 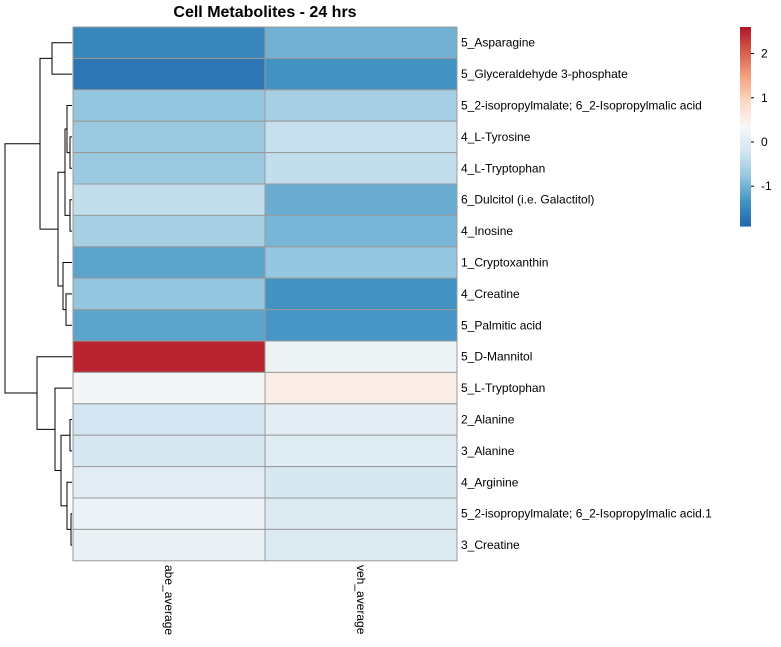 What do you see at coordinates (487, 231) in the screenshot?
I see `row-label: 4_Inosine` at bounding box center [487, 231].